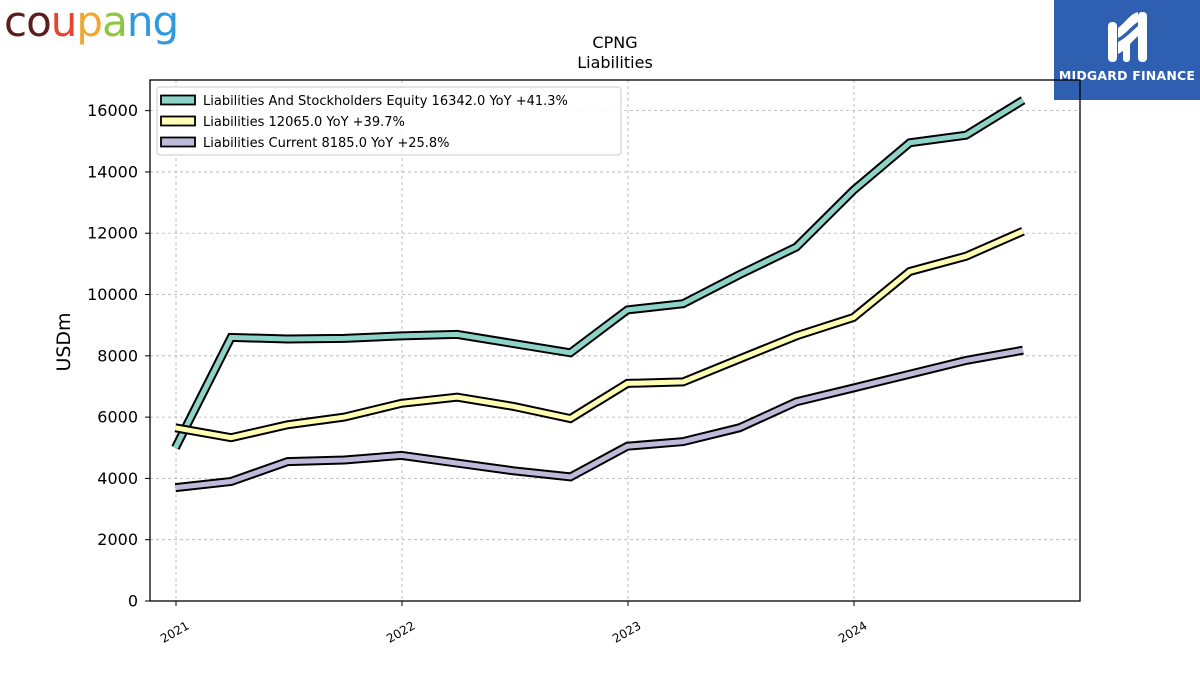 Image resolution: width=1200 pixels, height=675 pixels. What do you see at coordinates (117, 478) in the screenshot?
I see `y-tick-label: 4000` at bounding box center [117, 478].